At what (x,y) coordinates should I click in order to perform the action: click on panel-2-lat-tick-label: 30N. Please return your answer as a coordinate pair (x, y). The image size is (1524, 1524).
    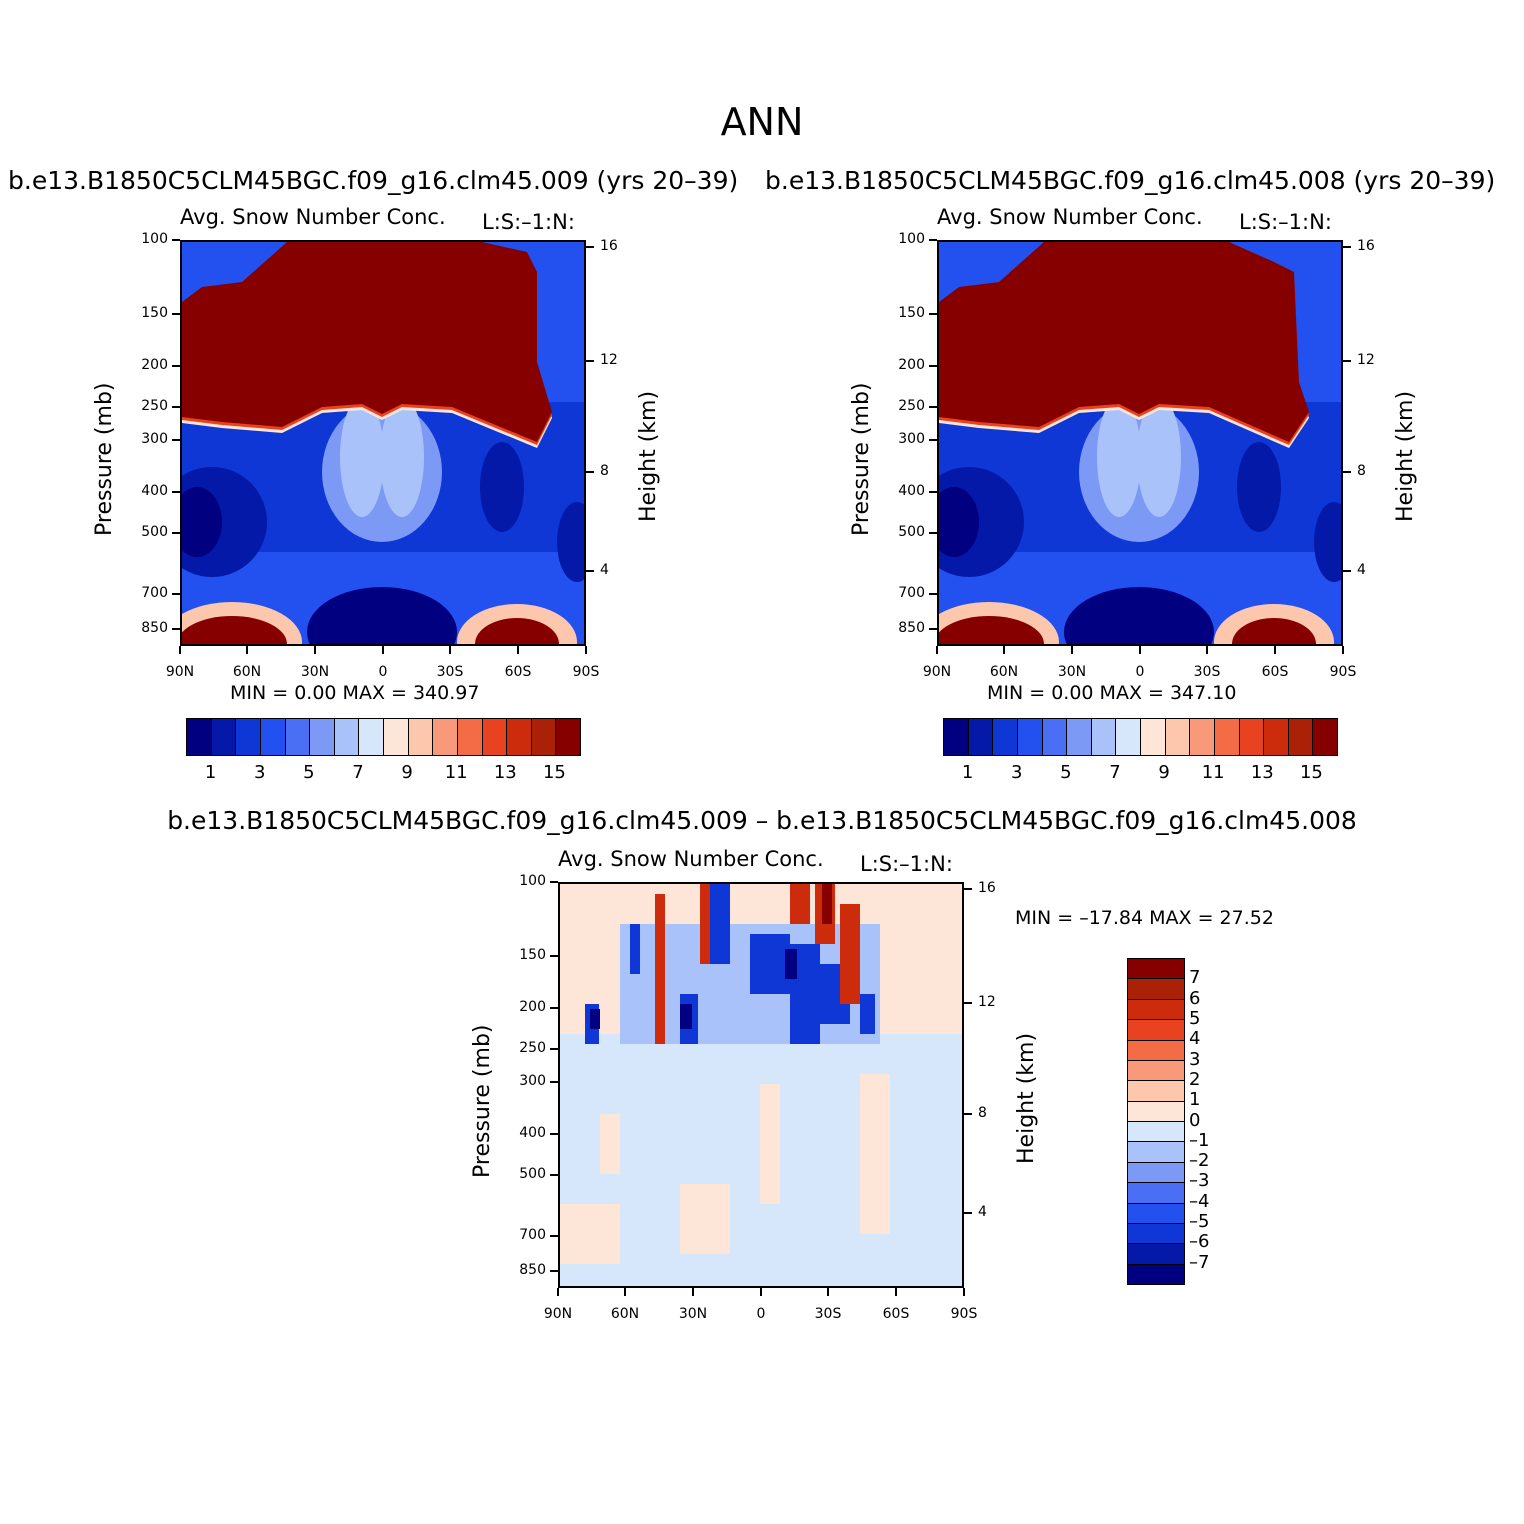
    Looking at the image, I should click on (1072, 672).